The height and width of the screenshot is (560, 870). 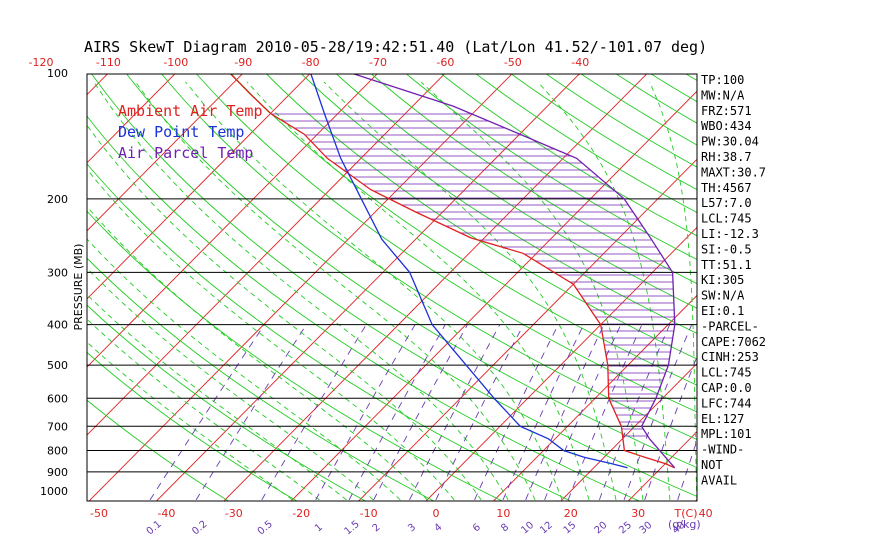 I want to click on pressure-tick-label: 600, so click(x=57, y=398).